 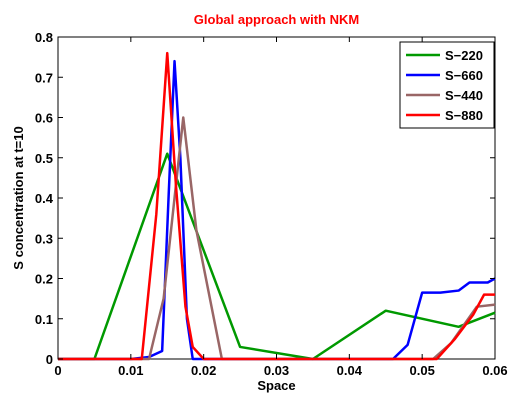 What do you see at coordinates (44, 158) in the screenshot?
I see `y-tick-label: 0.5` at bounding box center [44, 158].